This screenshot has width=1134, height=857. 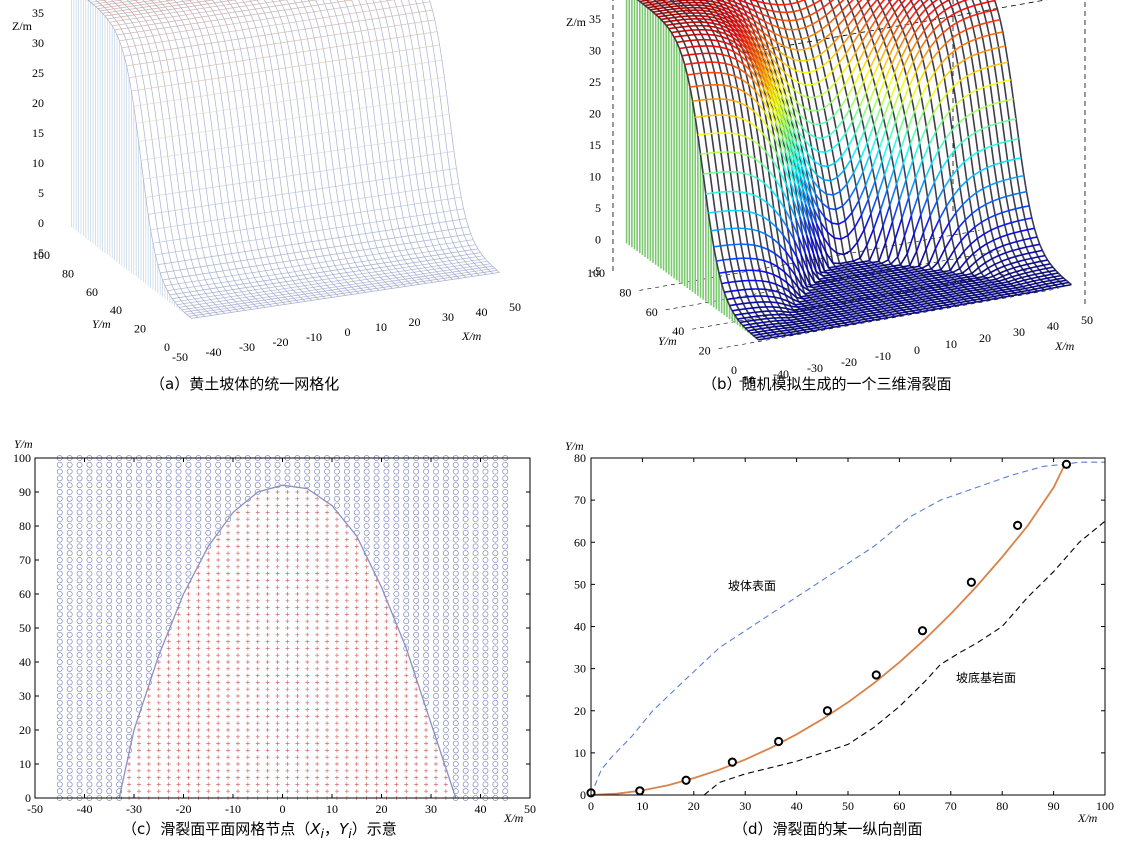 What do you see at coordinates (38, 13) in the screenshot?
I see `z-tick: 35` at bounding box center [38, 13].